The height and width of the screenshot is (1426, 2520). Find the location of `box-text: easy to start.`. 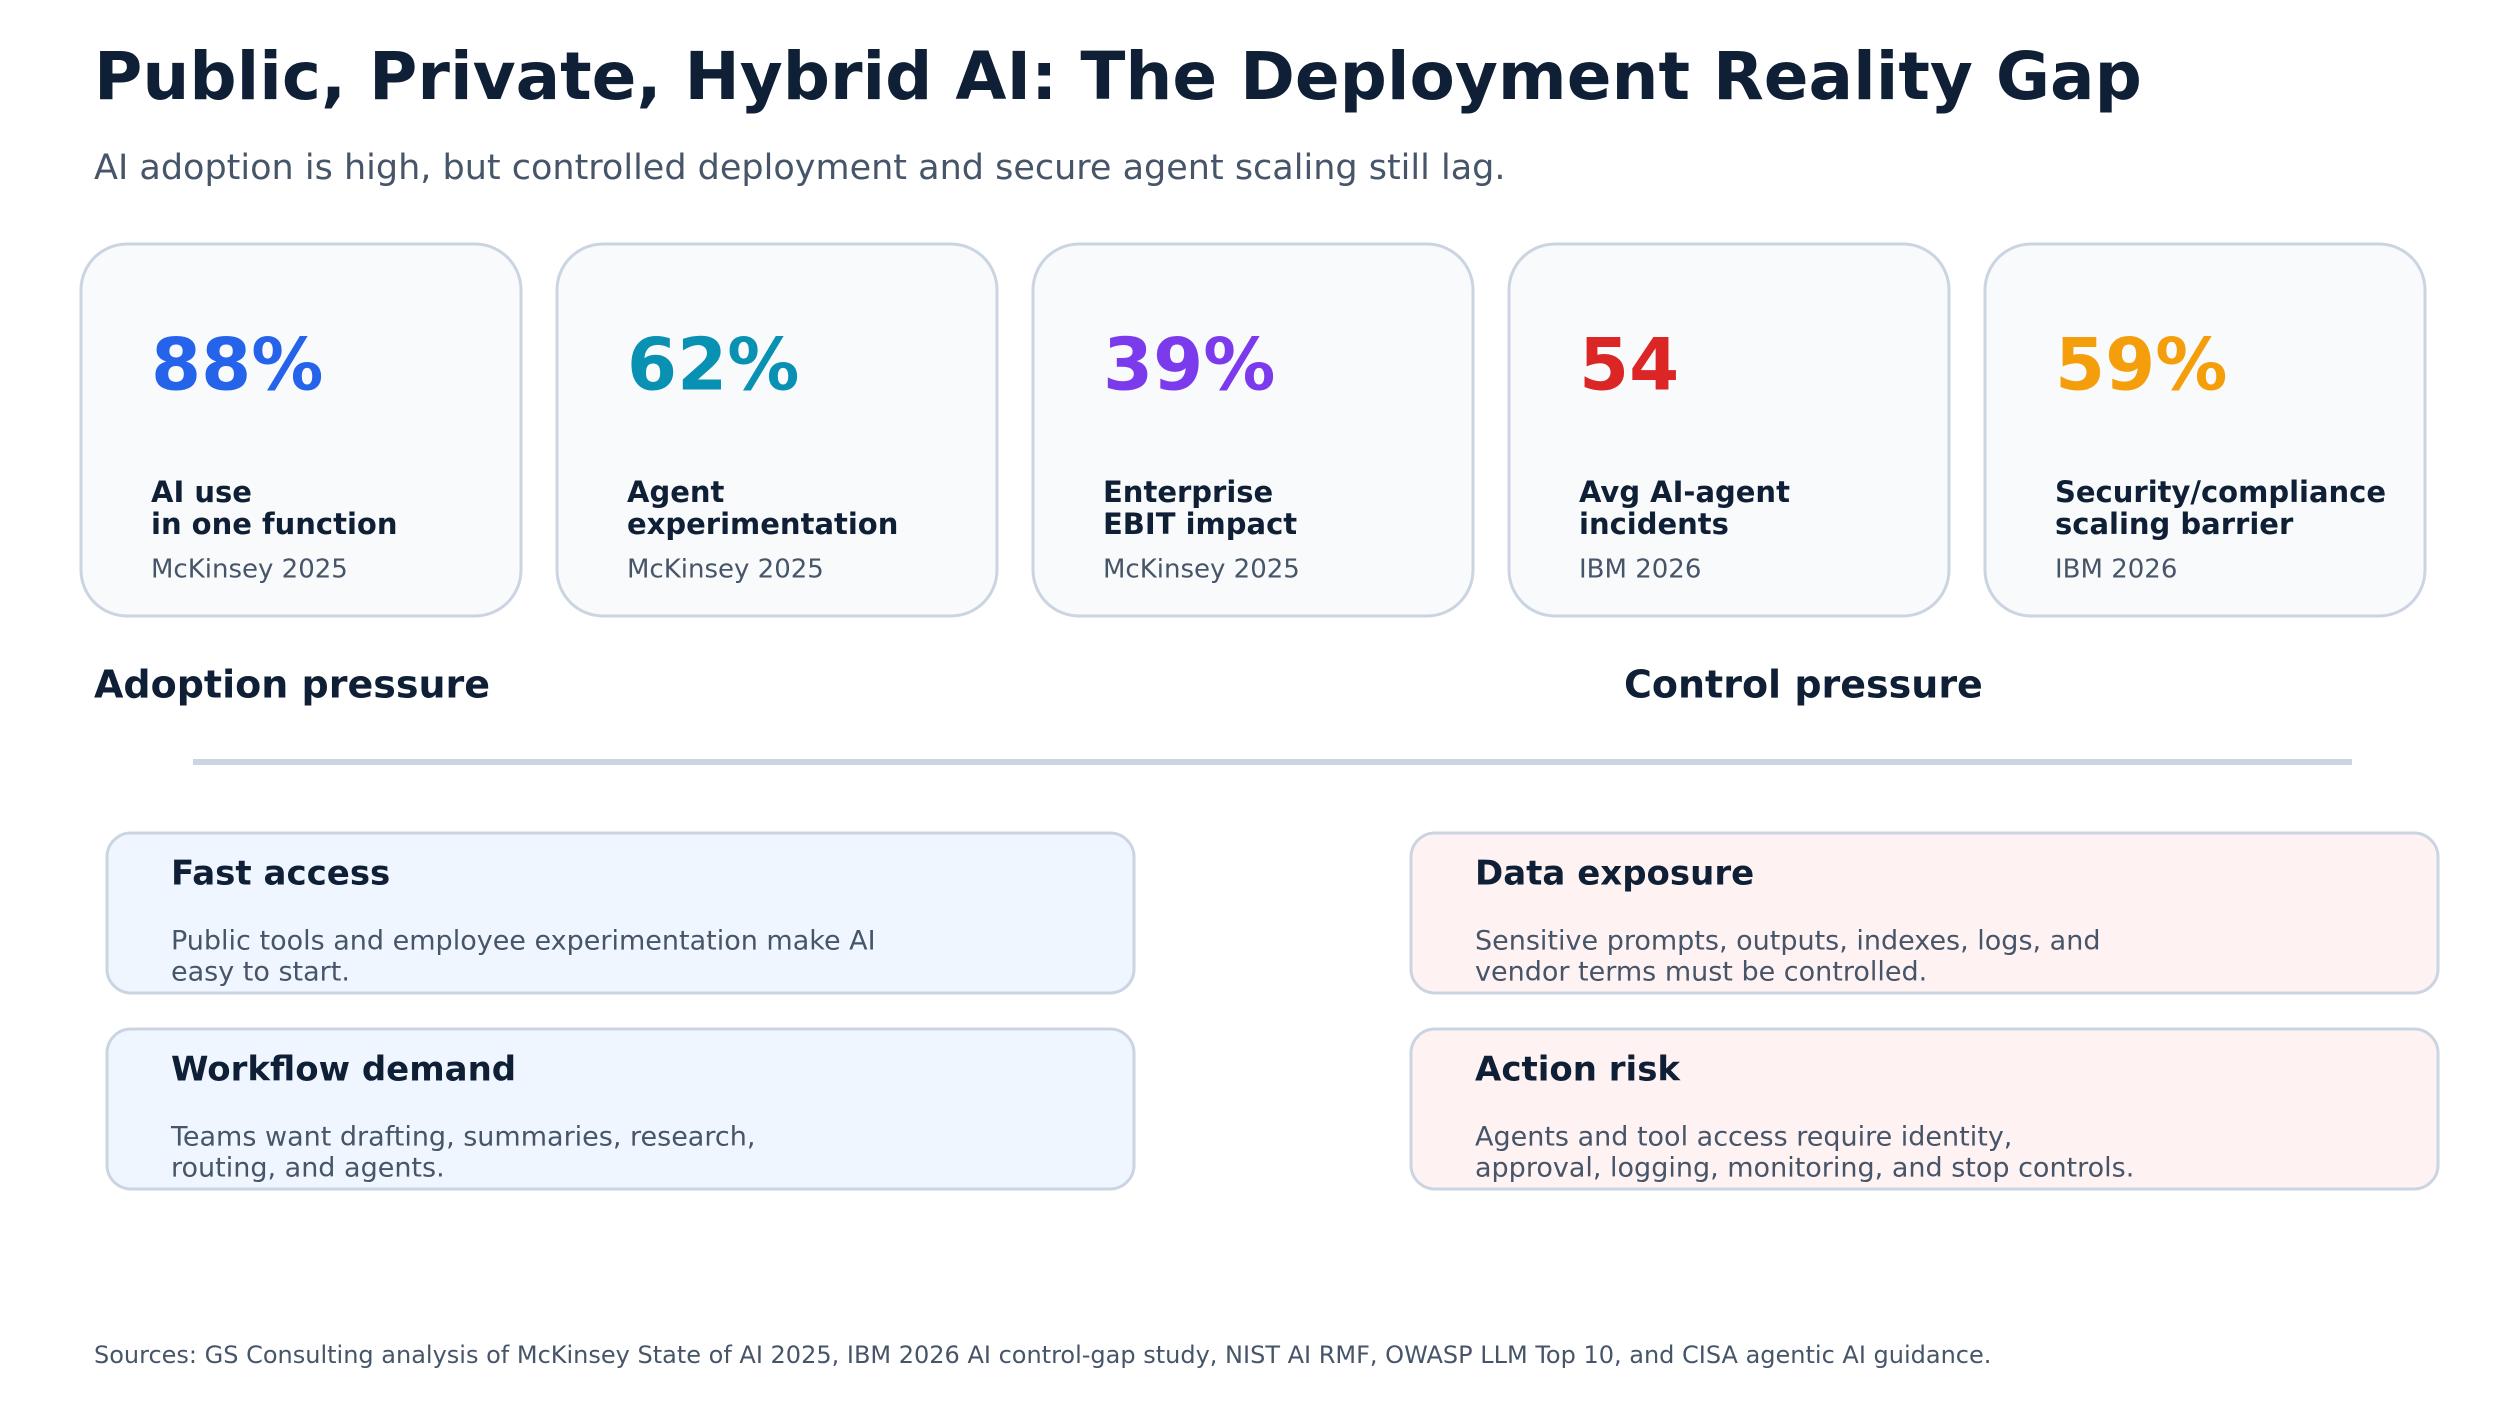

box-text: easy to start. is located at coordinates (260, 972).